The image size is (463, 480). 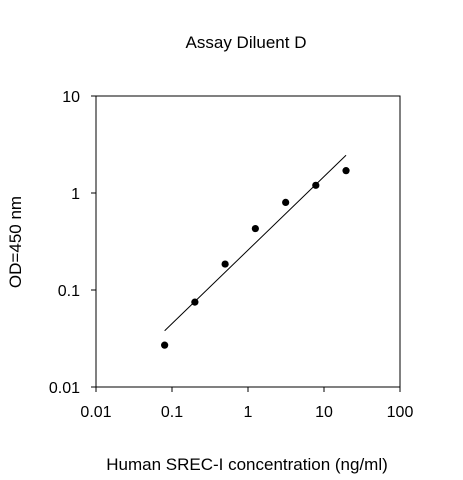 I want to click on y-tick-label: 0.01, so click(x=64, y=388).